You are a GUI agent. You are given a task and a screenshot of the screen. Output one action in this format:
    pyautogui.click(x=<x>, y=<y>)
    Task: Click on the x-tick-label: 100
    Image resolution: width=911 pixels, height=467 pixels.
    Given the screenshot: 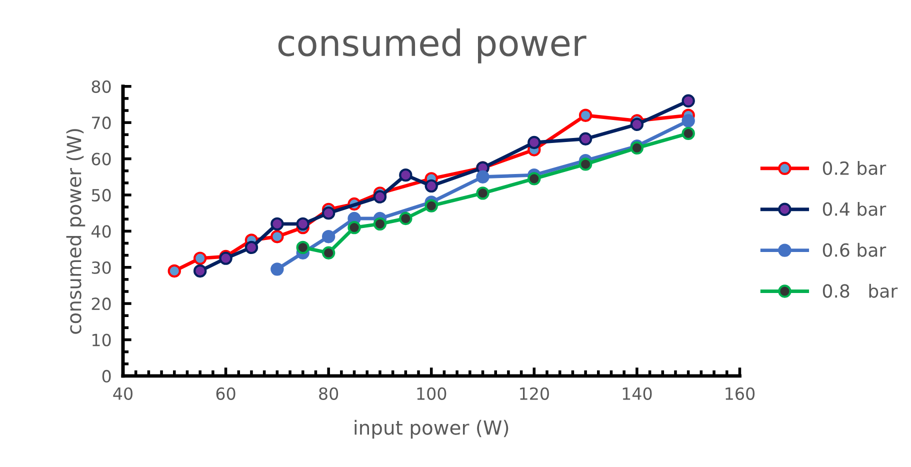 What is the action you would take?
    pyautogui.click(x=431, y=393)
    